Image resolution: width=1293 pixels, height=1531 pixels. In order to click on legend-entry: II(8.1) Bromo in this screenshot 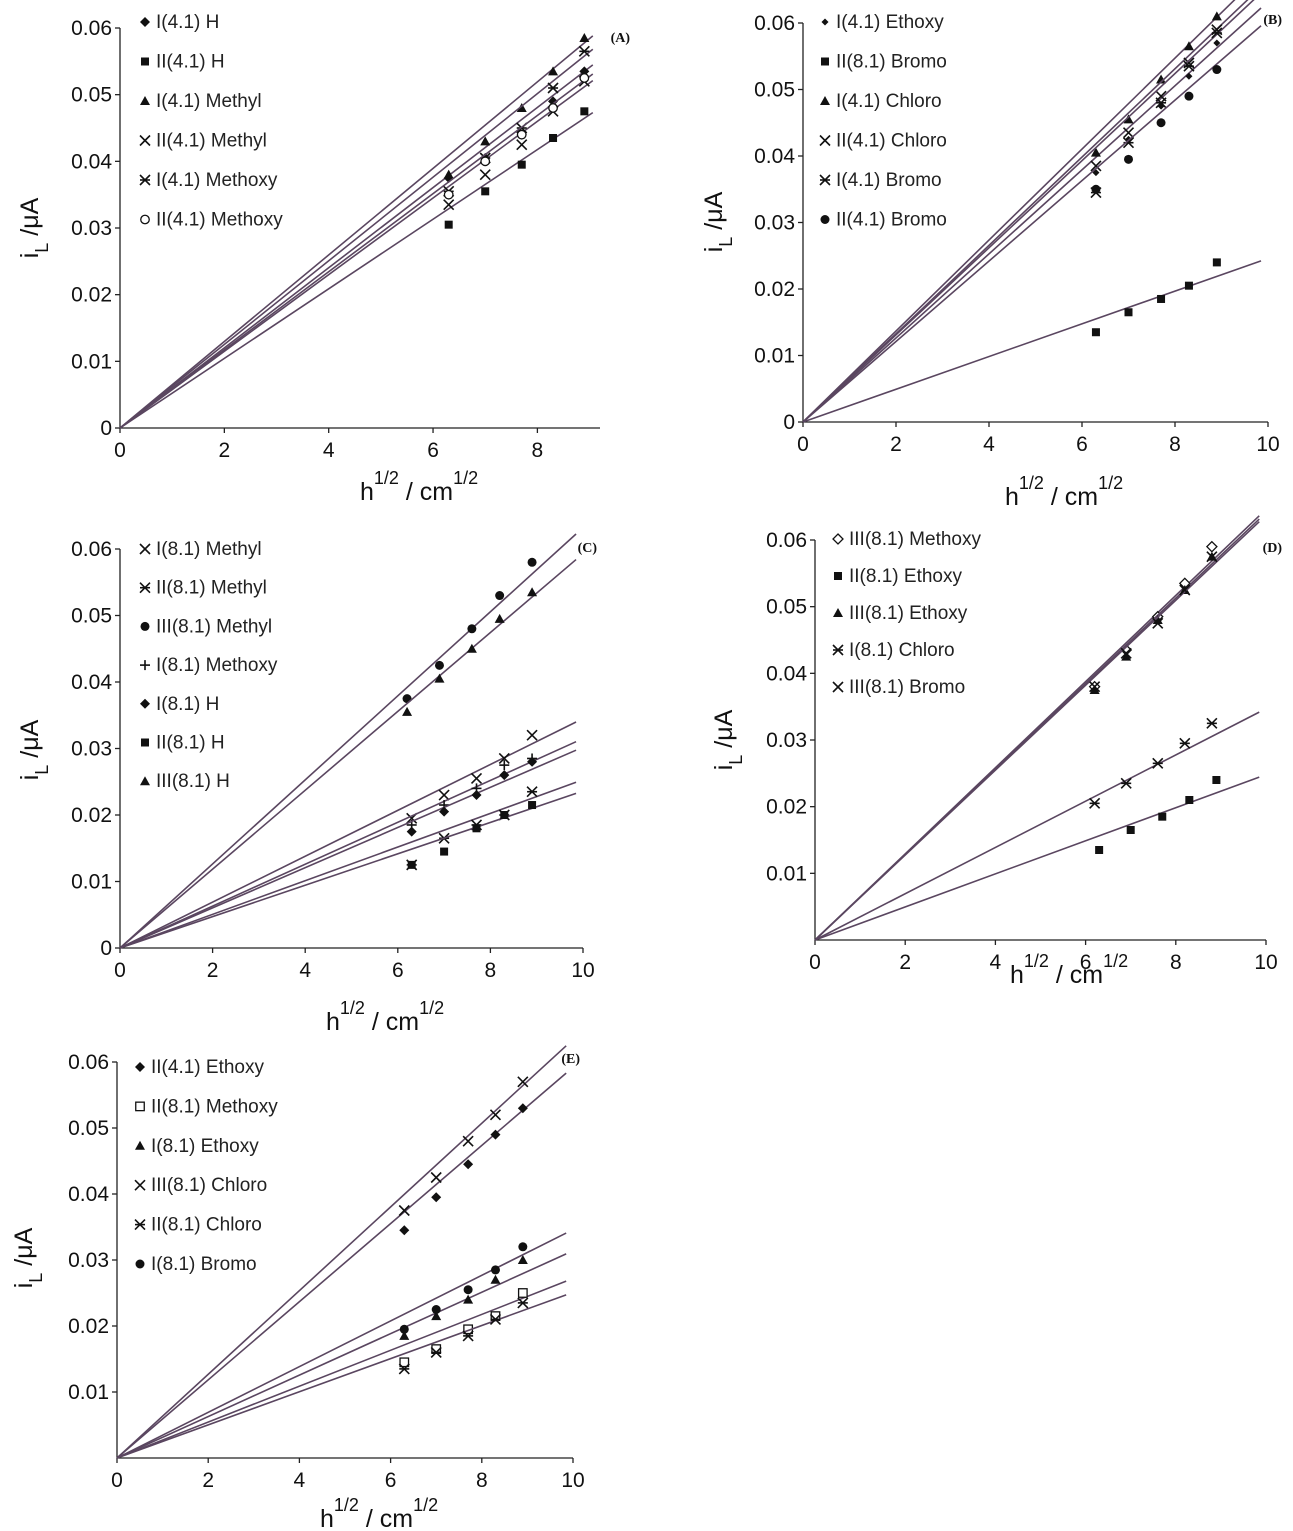, I will do `click(891, 62)`.